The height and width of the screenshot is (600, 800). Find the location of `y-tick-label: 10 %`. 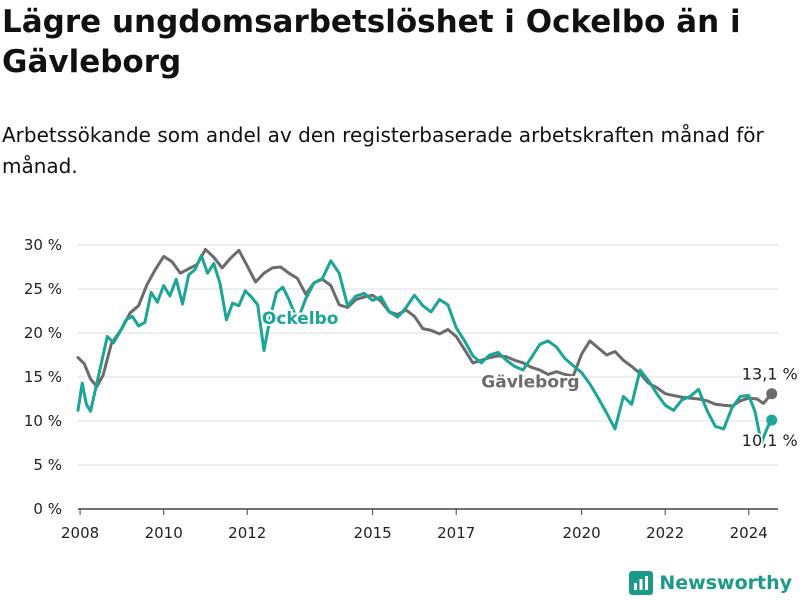

y-tick-label: 10 % is located at coordinates (43, 421).